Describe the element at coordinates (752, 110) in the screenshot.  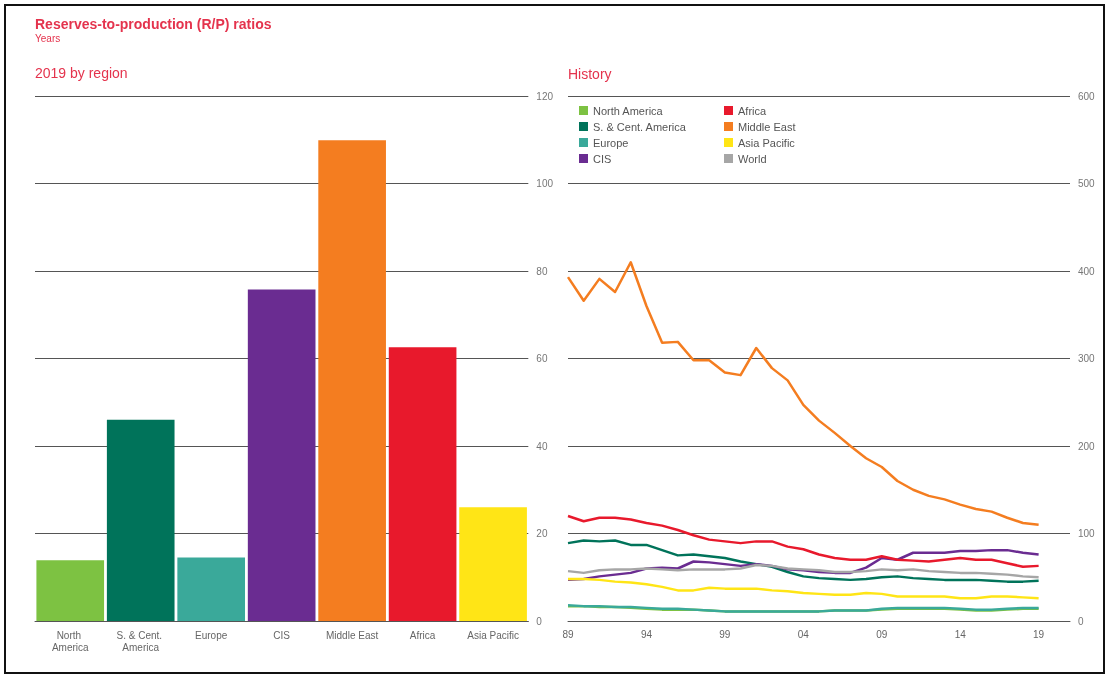
I see `legend-label: Africa` at that location.